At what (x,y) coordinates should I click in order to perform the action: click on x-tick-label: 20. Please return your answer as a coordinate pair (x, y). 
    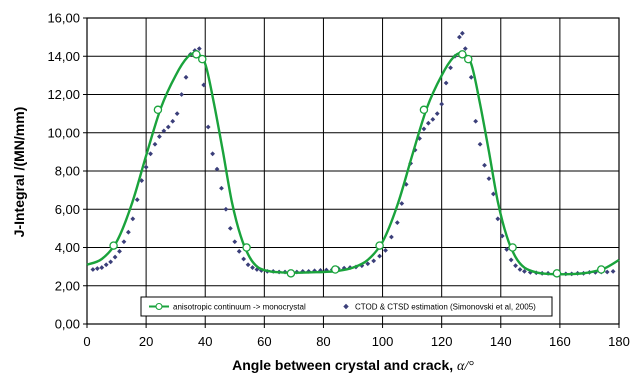
    Looking at the image, I should click on (146, 341).